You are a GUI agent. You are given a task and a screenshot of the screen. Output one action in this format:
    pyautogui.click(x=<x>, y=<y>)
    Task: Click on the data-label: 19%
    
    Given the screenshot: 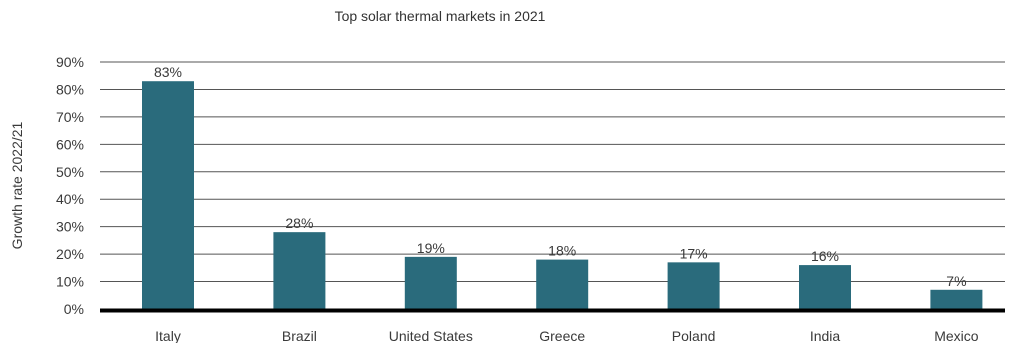 What is the action you would take?
    pyautogui.click(x=431, y=248)
    